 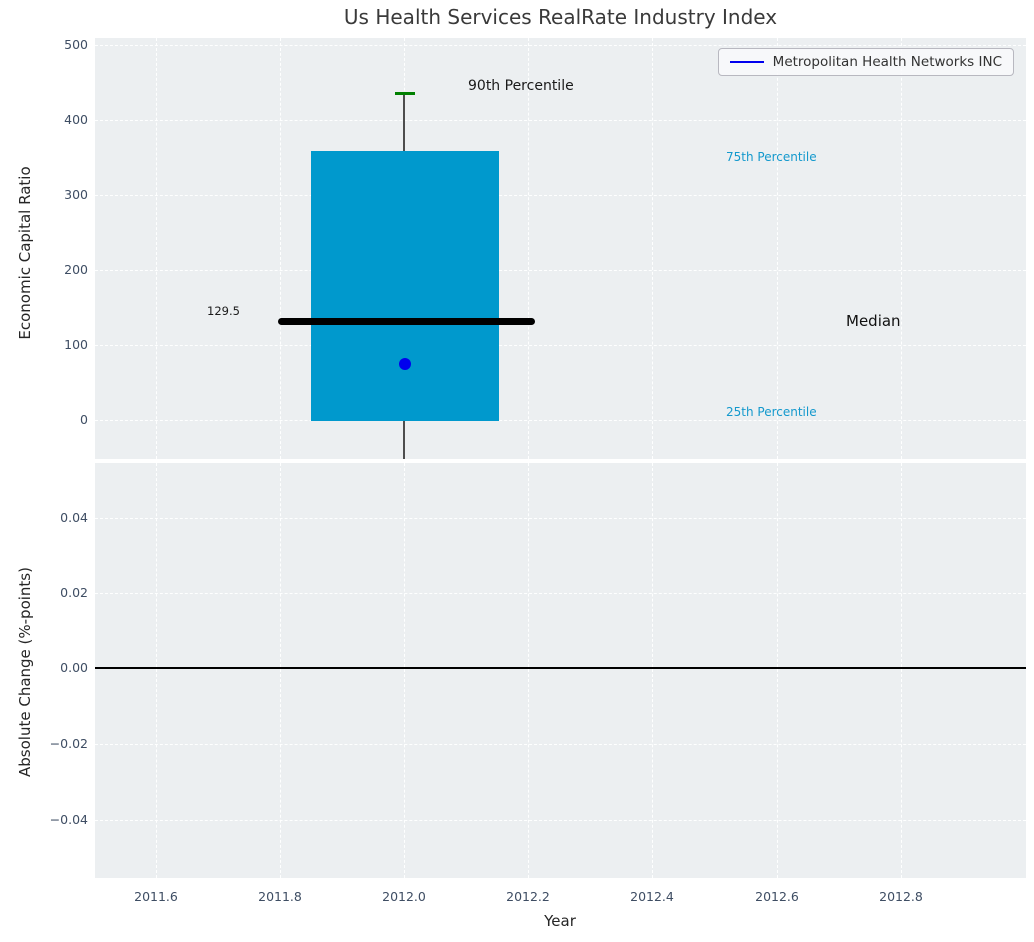 What do you see at coordinates (76, 119) in the screenshot?
I see `ytick-label: 400` at bounding box center [76, 119].